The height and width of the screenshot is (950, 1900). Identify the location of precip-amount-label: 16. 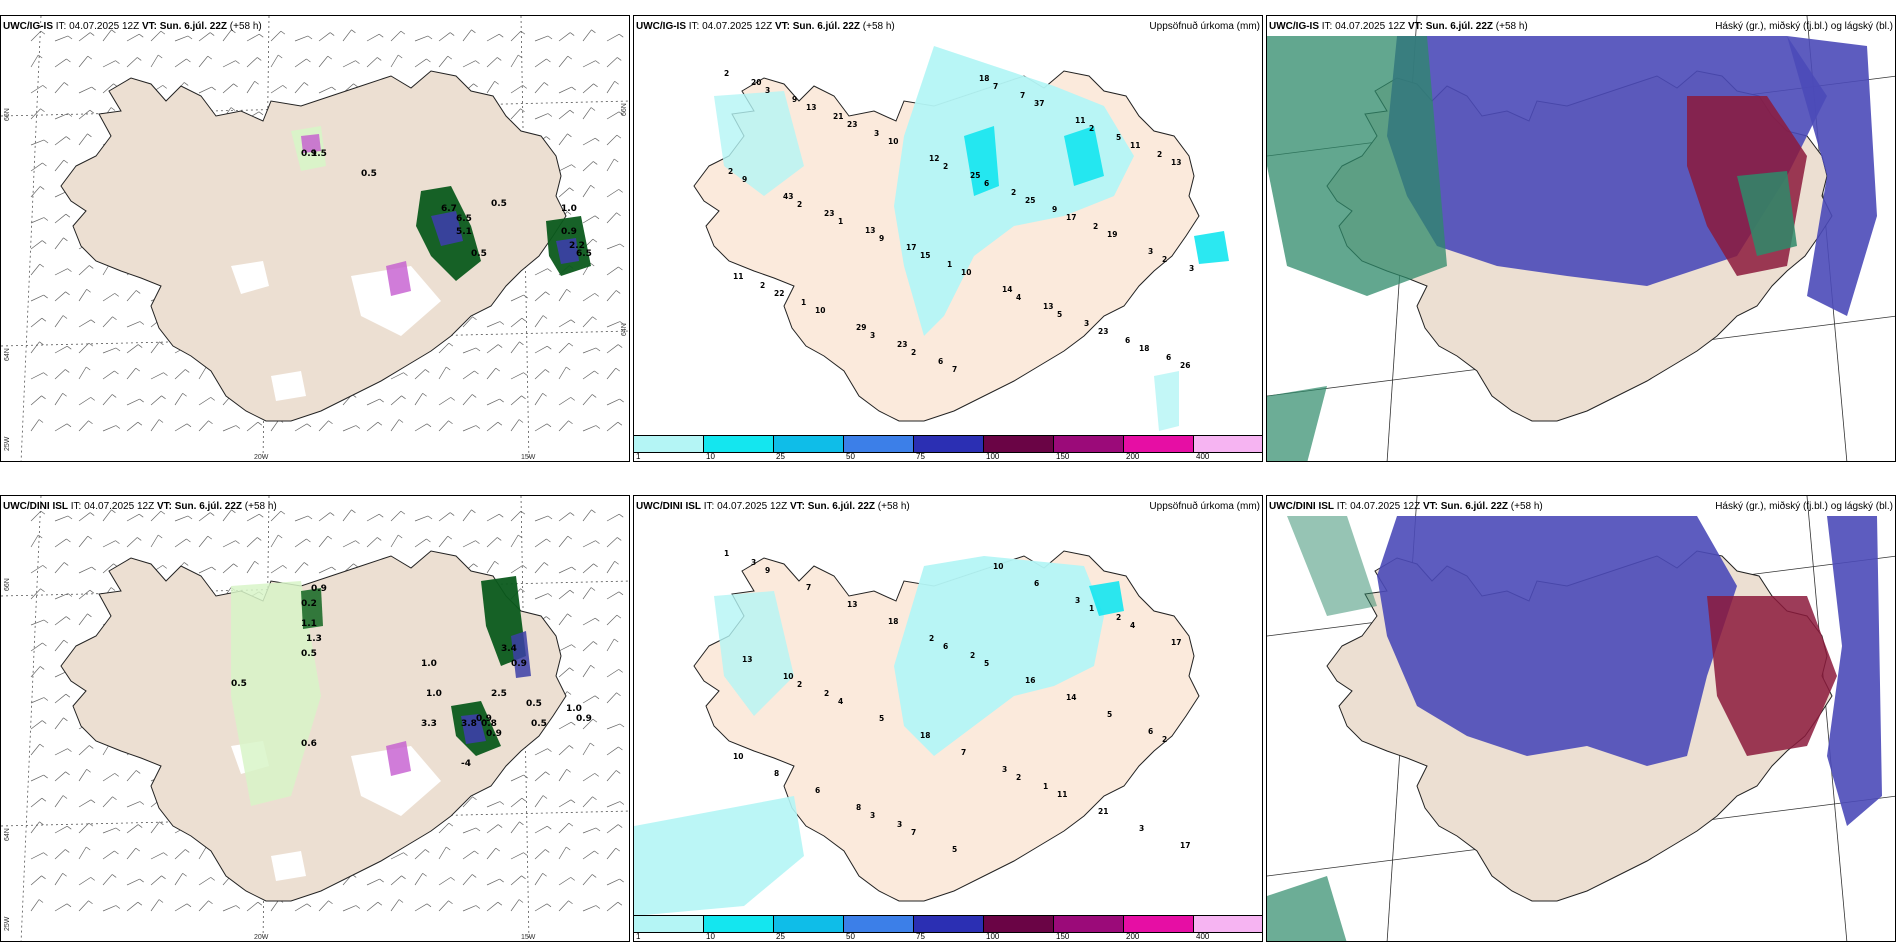
(1030, 680).